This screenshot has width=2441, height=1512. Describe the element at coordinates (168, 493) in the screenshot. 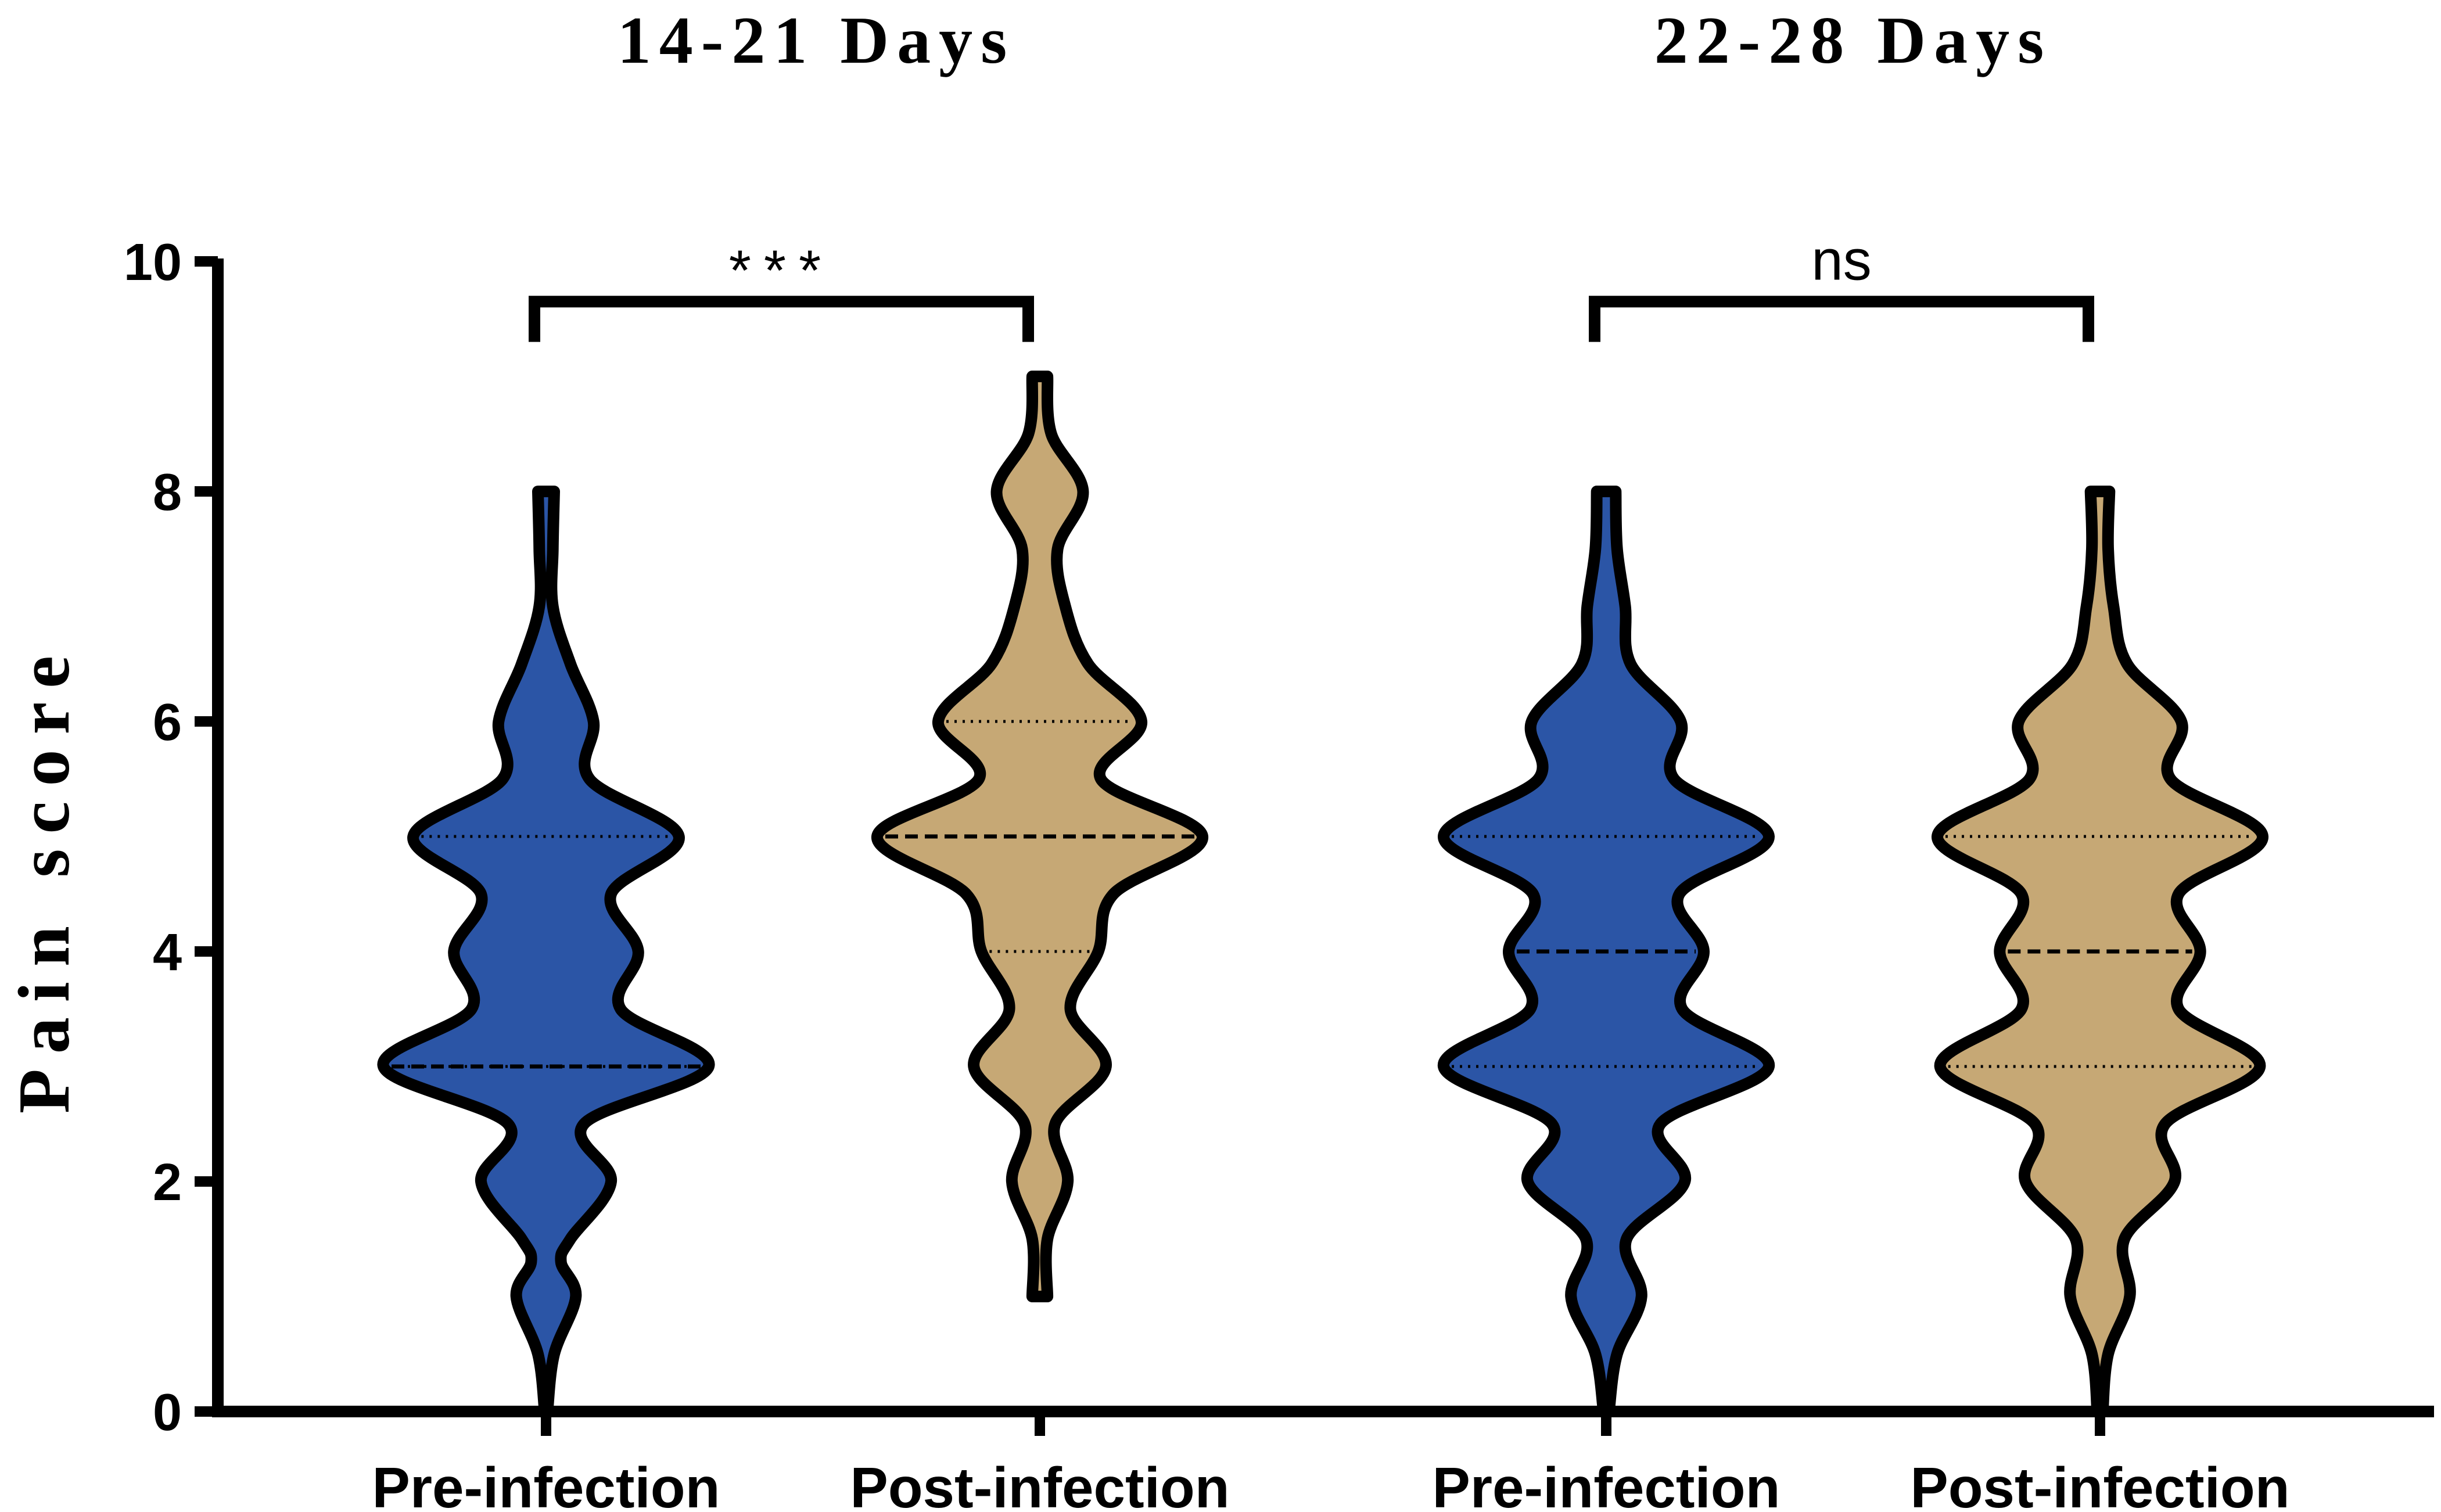

I see `y-tick-label: 8` at that location.